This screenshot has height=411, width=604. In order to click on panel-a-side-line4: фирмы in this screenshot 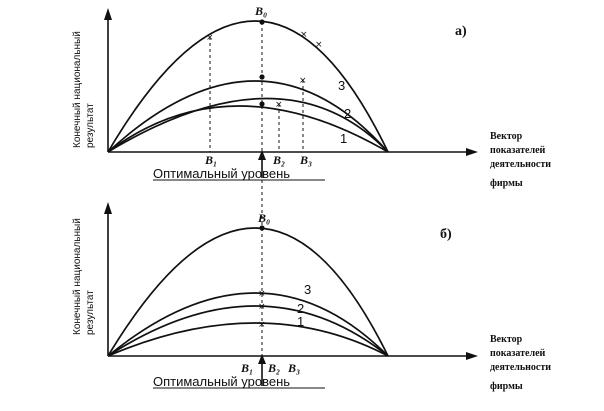, I will do `click(506, 183)`.